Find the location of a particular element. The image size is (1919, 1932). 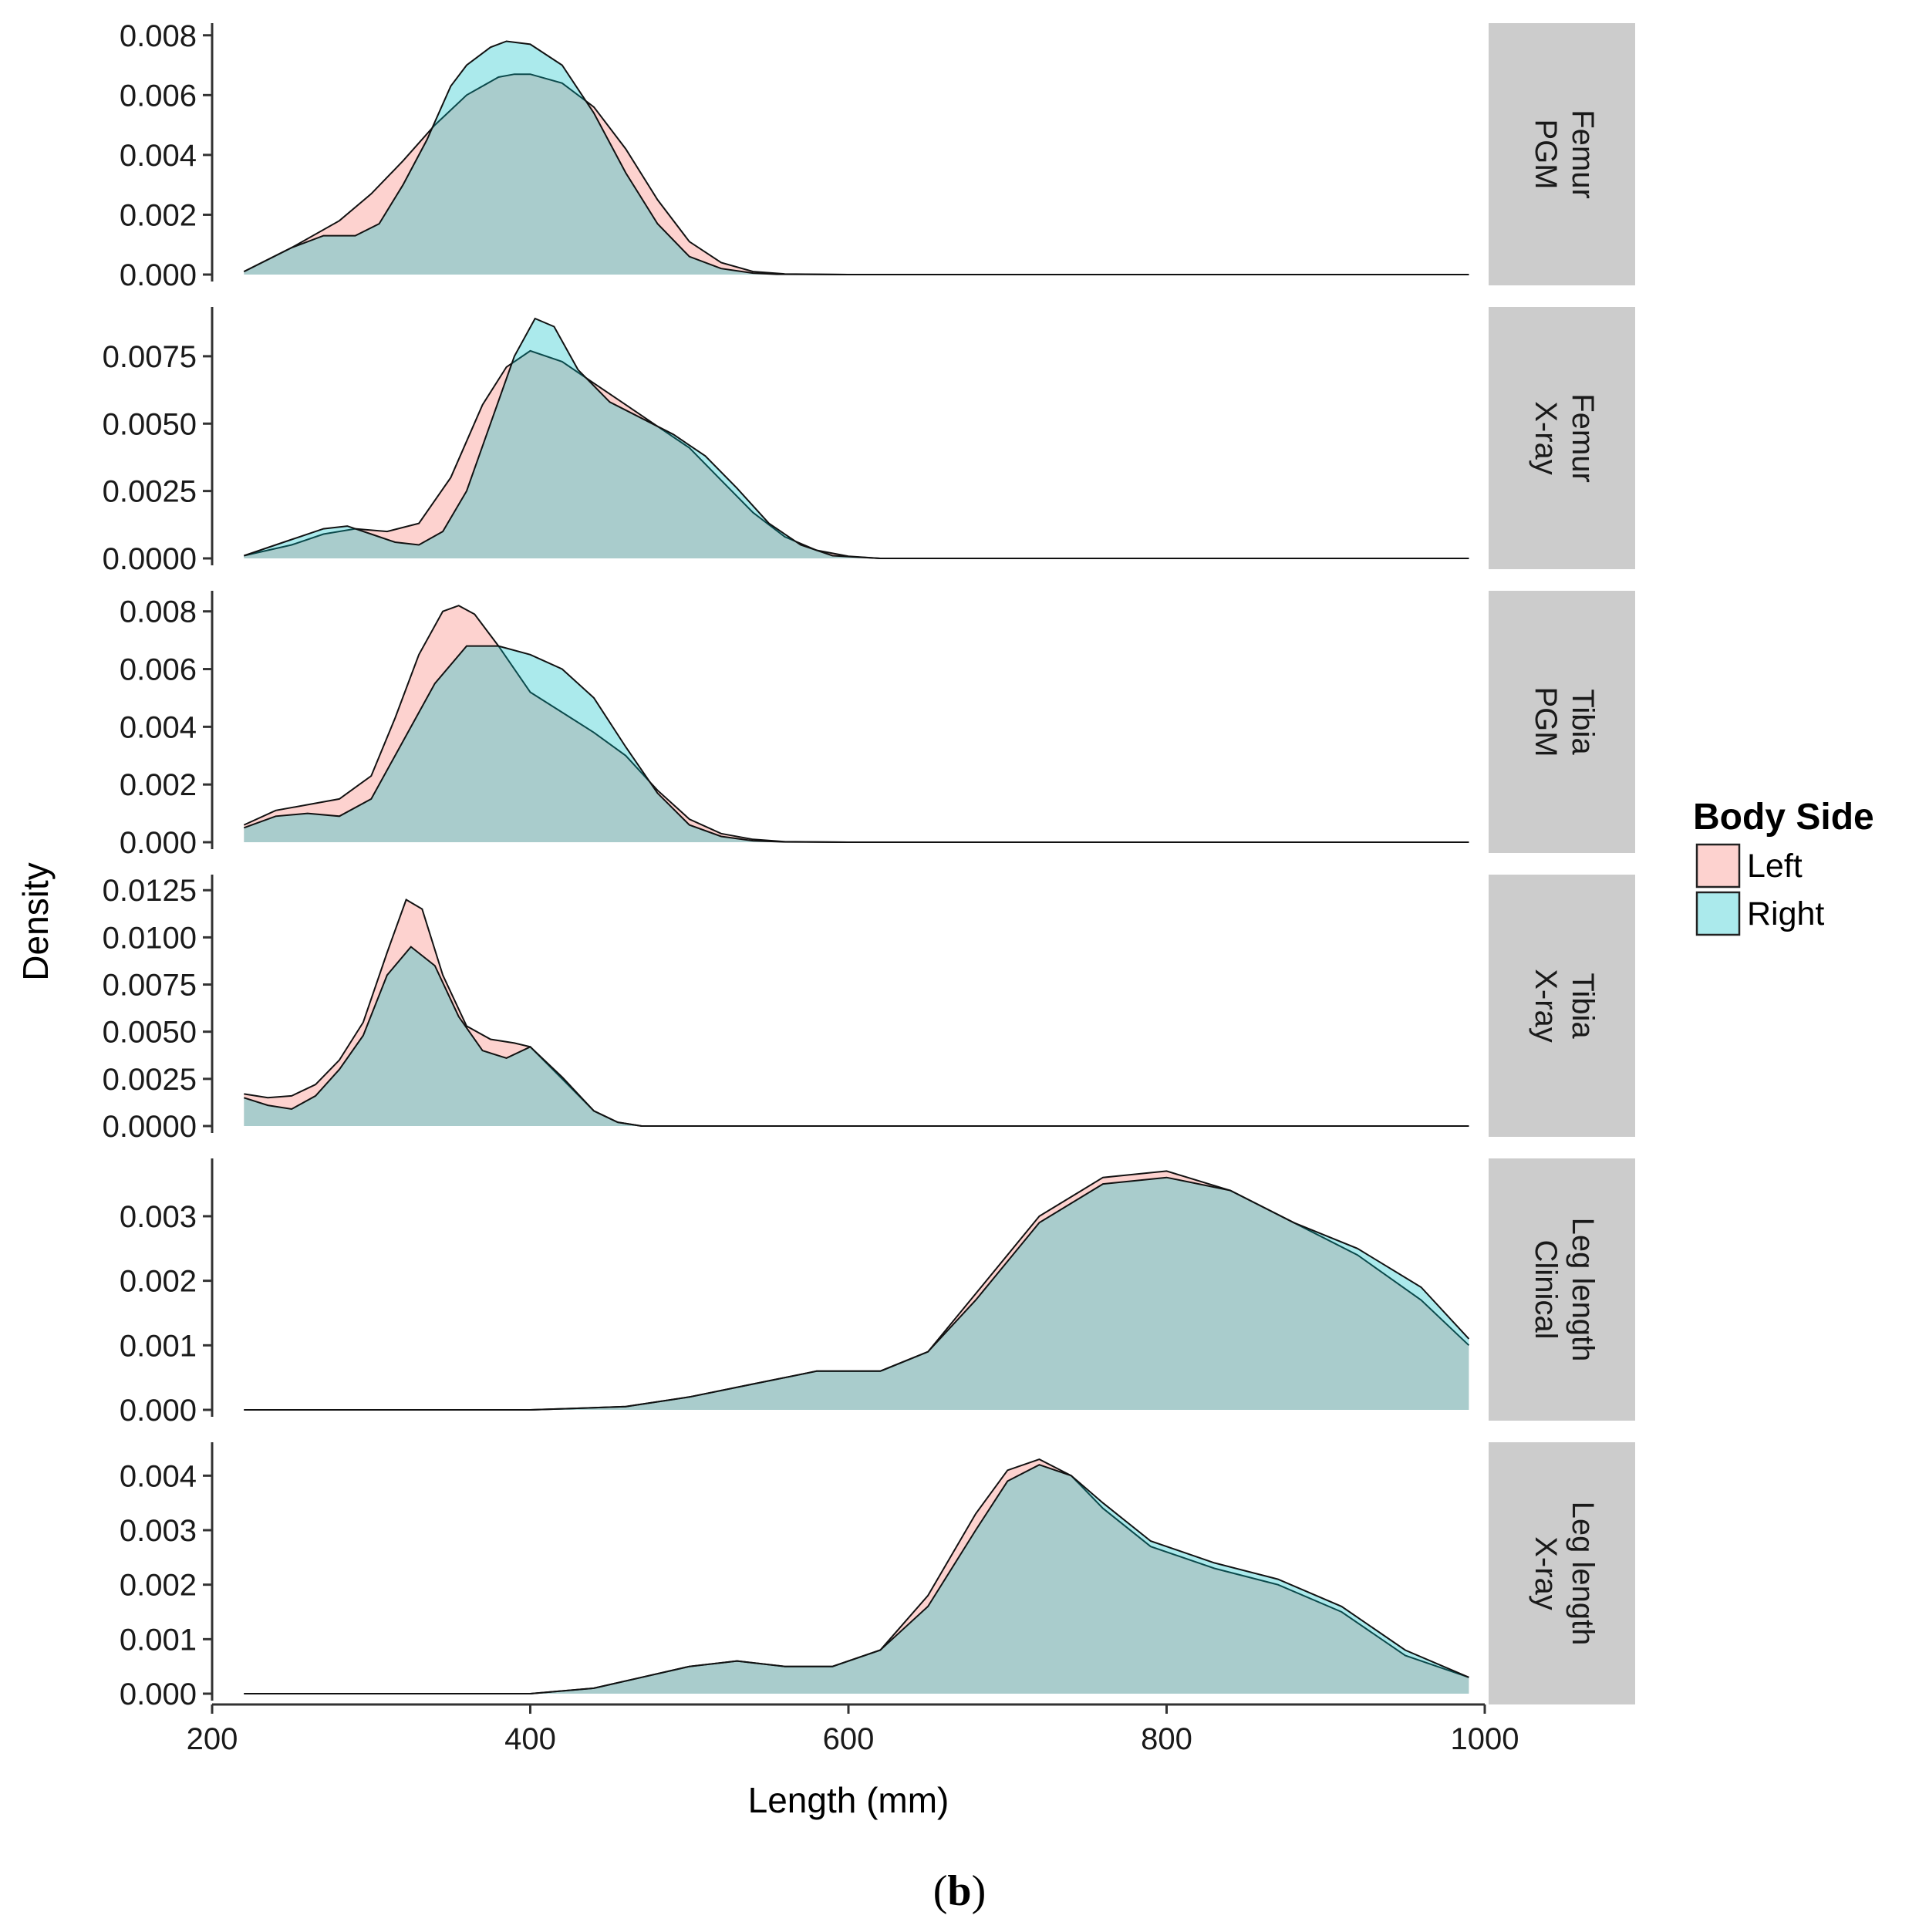

facet-strip-label: FemurX-ray is located at coordinates (1564, 438).